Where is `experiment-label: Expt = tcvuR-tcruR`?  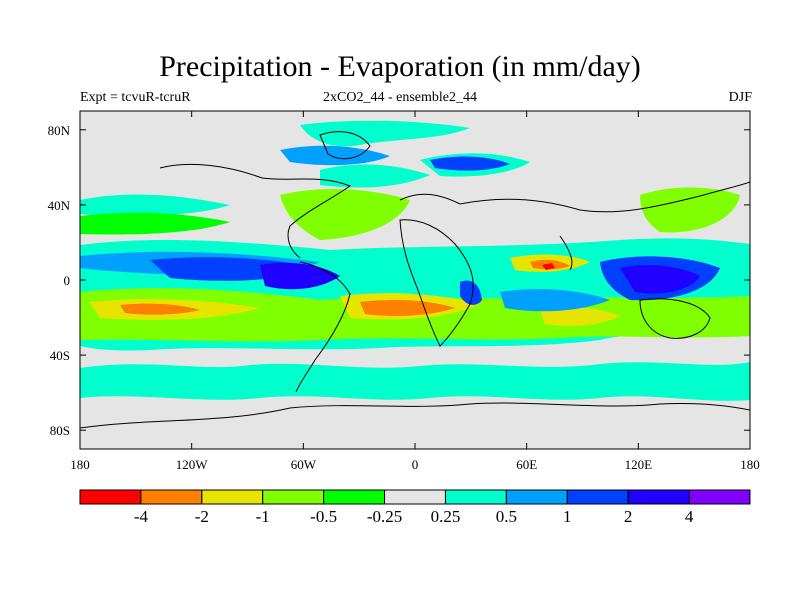 experiment-label: Expt = tcvuR-tcruR is located at coordinates (135, 97).